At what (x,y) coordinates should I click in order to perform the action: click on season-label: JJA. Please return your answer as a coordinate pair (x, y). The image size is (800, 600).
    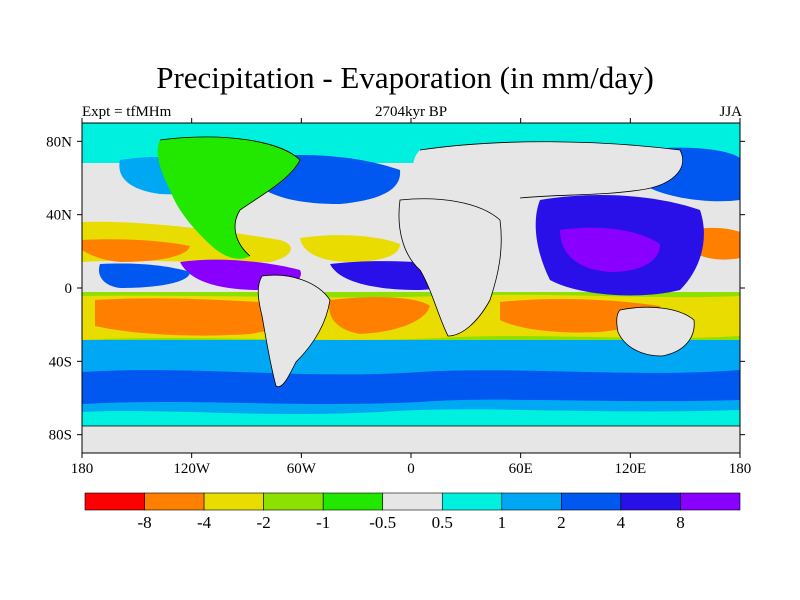
    Looking at the image, I should click on (730, 112).